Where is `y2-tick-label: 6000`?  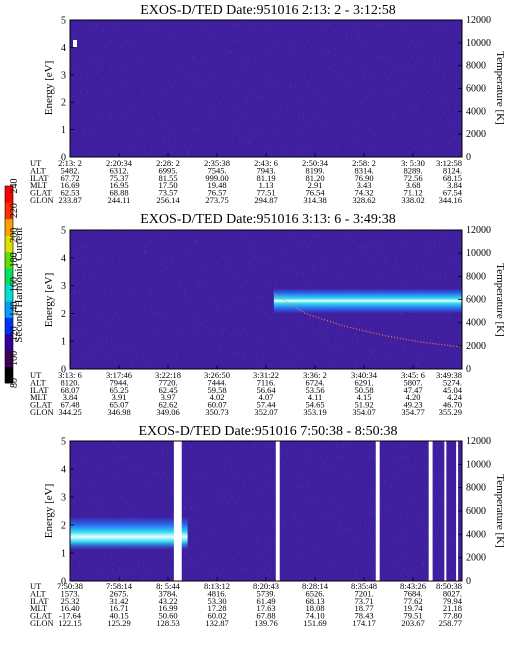
y2-tick-label: 6000 is located at coordinates (476, 511).